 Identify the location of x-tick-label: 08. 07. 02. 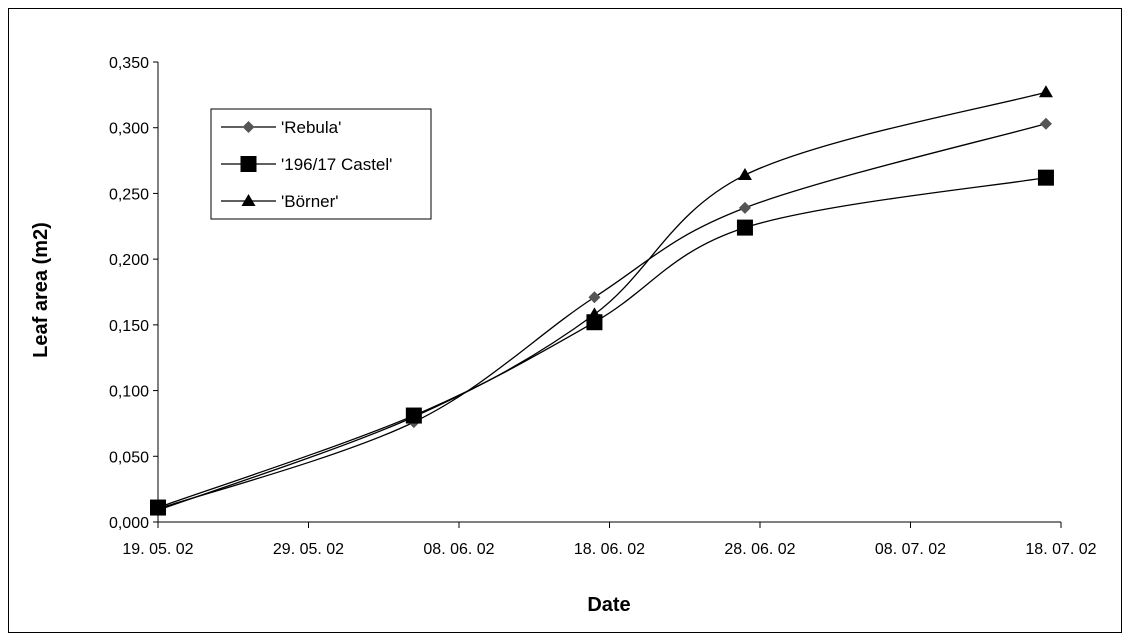
(910, 549).